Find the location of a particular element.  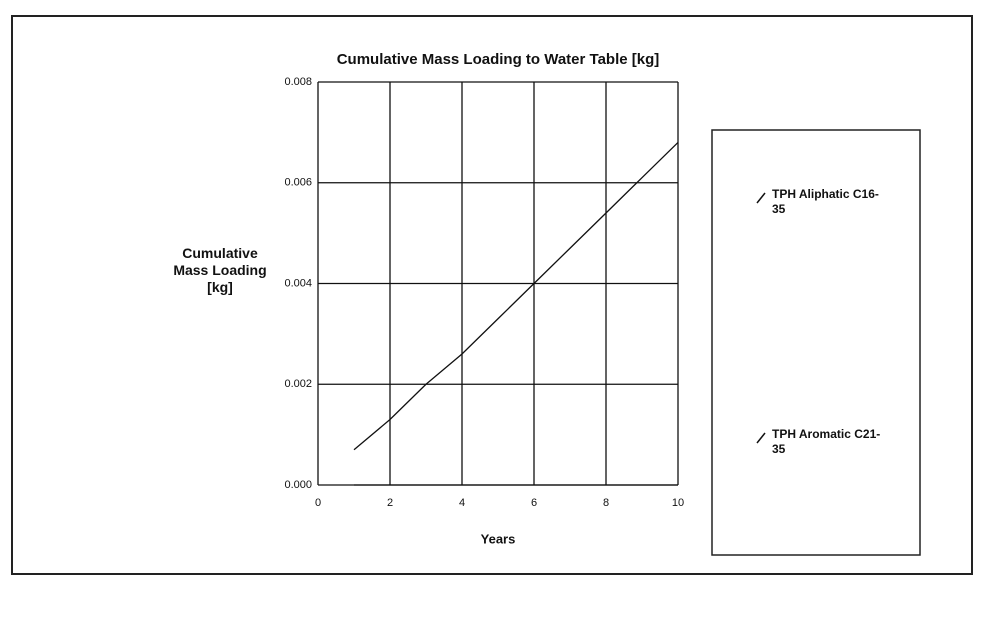

y-tick-label: 0.000 is located at coordinates (298, 485).